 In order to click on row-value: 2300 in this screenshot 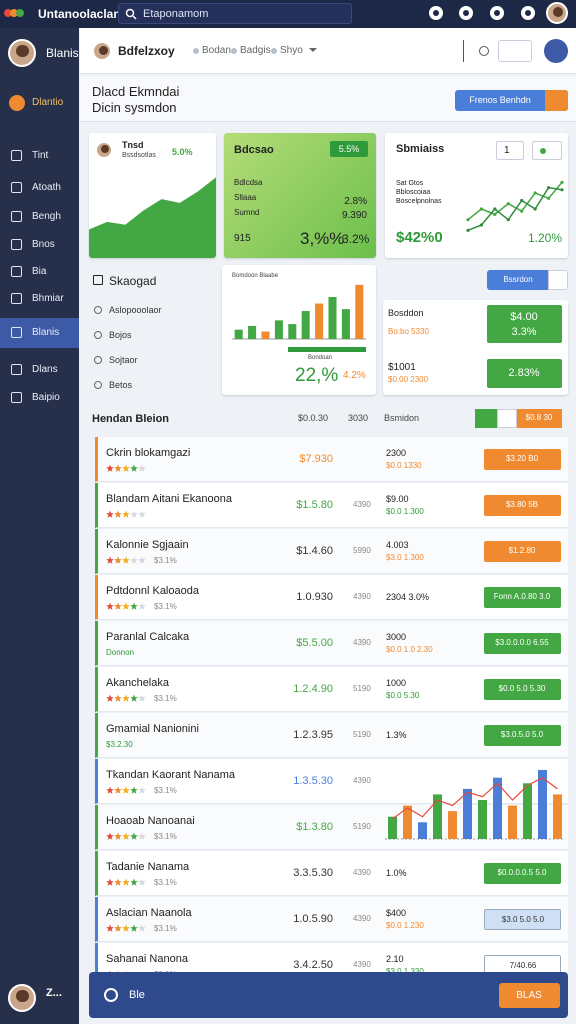, I will do `click(396, 453)`.